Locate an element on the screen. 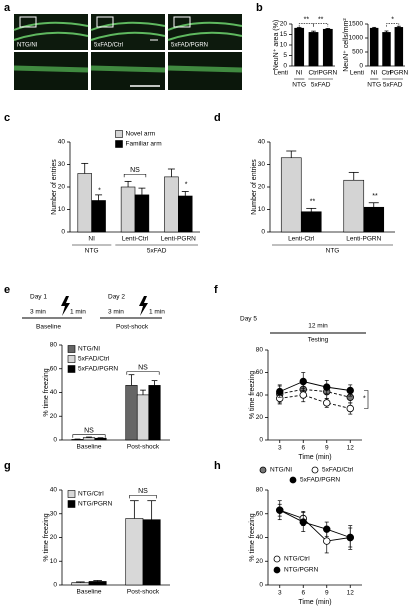  protocol-f: Day 5 12 min Testing is located at coordinates (303, 330).